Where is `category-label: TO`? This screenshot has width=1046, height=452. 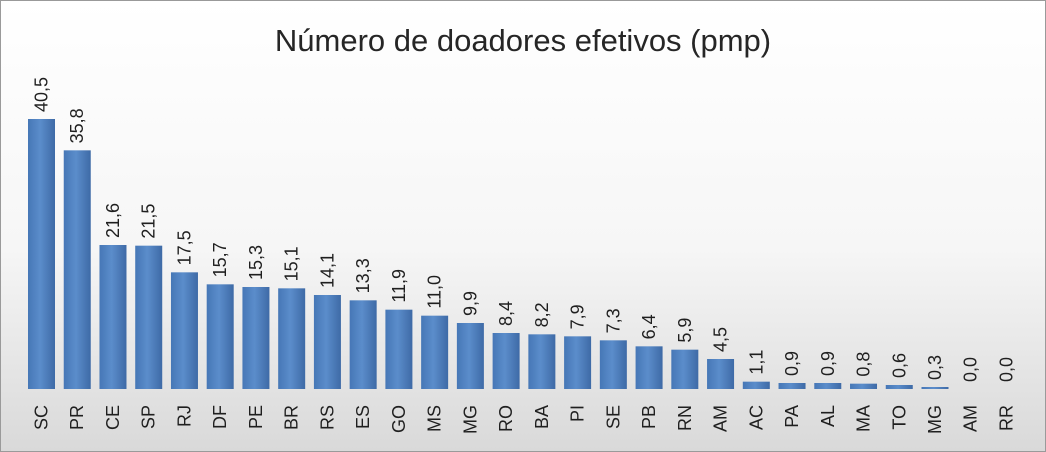
category-label: TO is located at coordinates (899, 417).